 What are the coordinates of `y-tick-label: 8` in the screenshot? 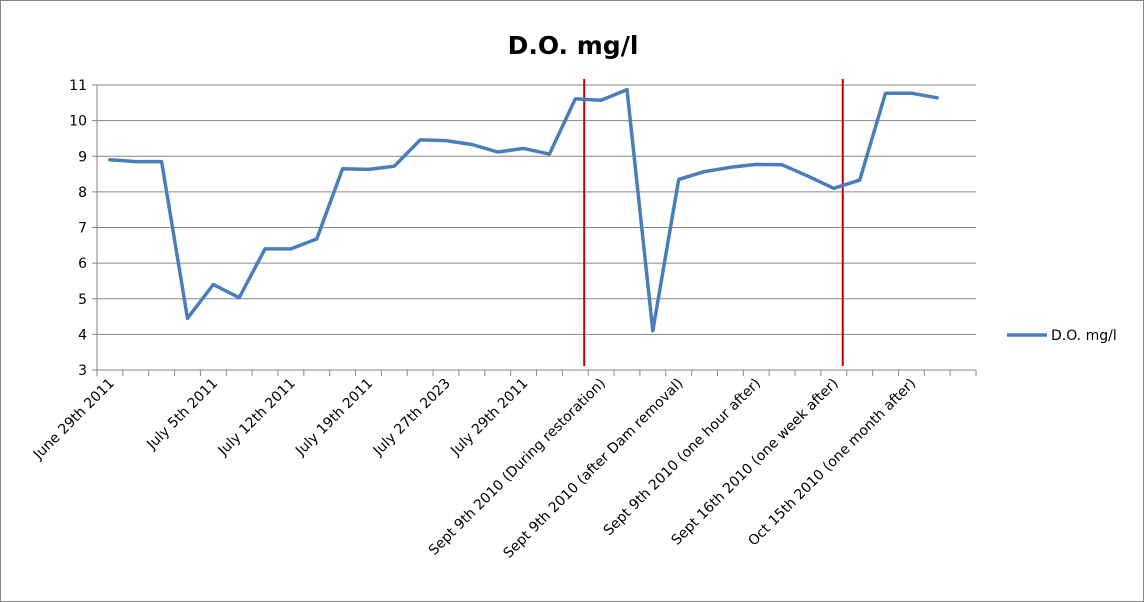 It's located at (82, 193).